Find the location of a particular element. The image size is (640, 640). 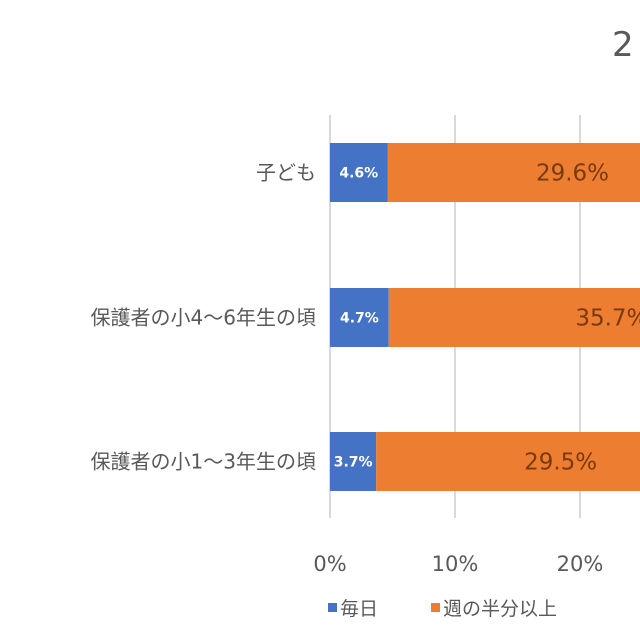

data-label: 4.6% is located at coordinates (358, 174).